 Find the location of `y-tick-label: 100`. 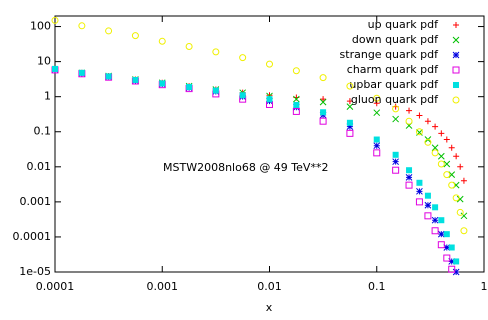

y-tick-label: 100 is located at coordinates (40, 26).